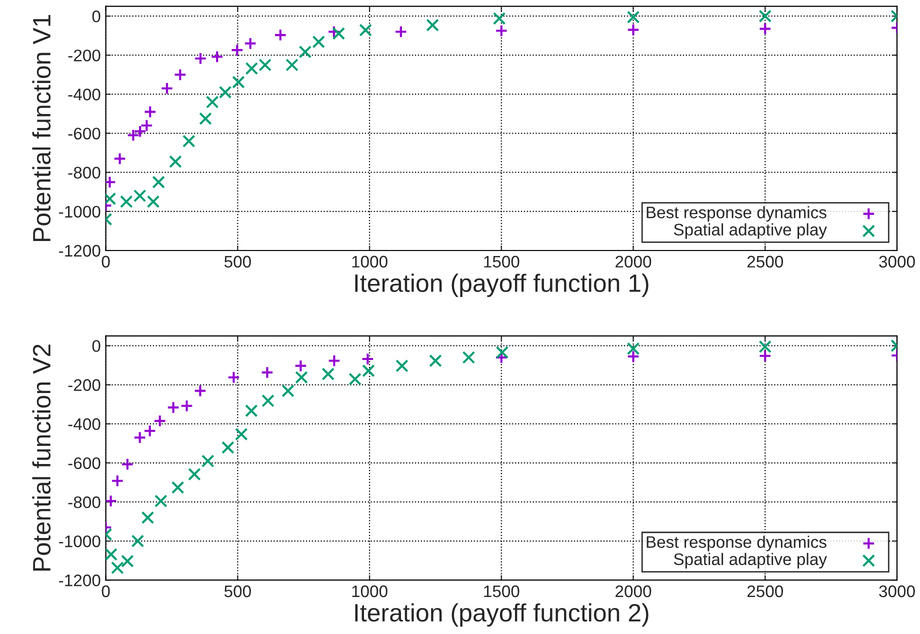 Image resolution: width=920 pixels, height=634 pixels. I want to click on y-tick-label: -400, so click(84, 424).